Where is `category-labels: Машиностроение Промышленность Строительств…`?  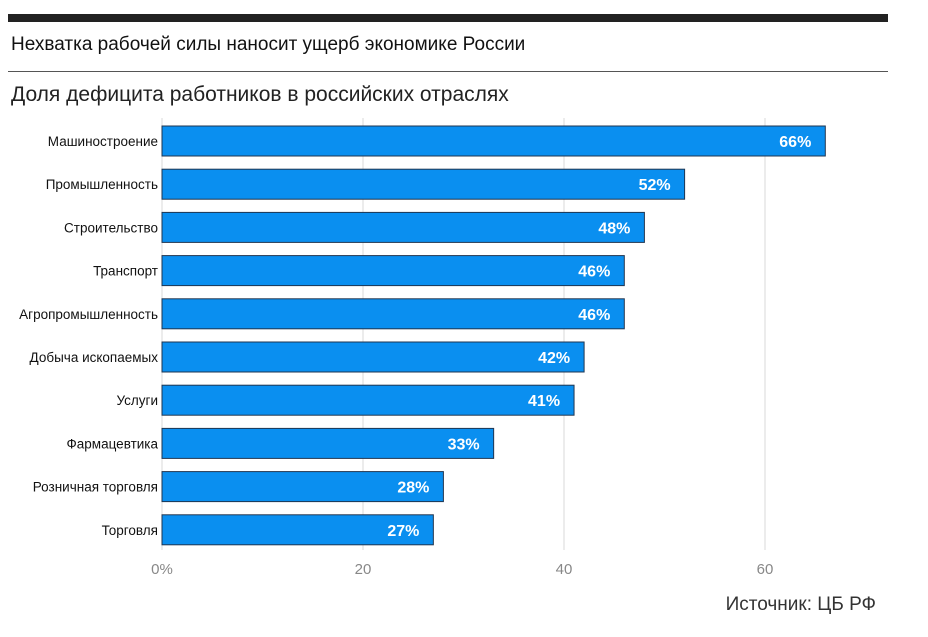
category-labels: Машиностроение Промышленность Строительств… is located at coordinates (88, 336).